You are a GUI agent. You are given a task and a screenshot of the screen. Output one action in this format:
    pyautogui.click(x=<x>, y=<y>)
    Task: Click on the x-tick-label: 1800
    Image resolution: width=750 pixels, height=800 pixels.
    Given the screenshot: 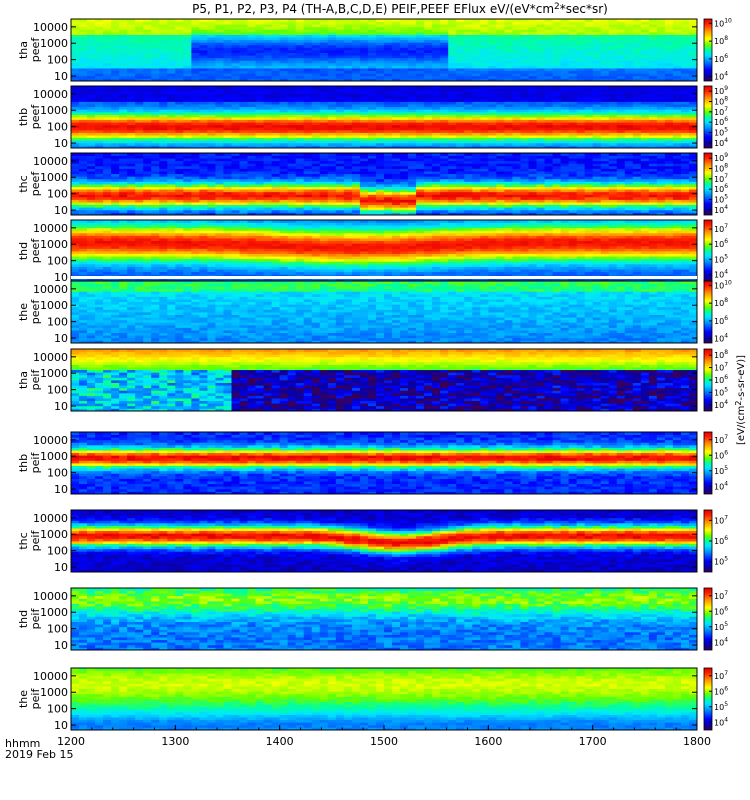 What is the action you would take?
    pyautogui.click(x=697, y=741)
    